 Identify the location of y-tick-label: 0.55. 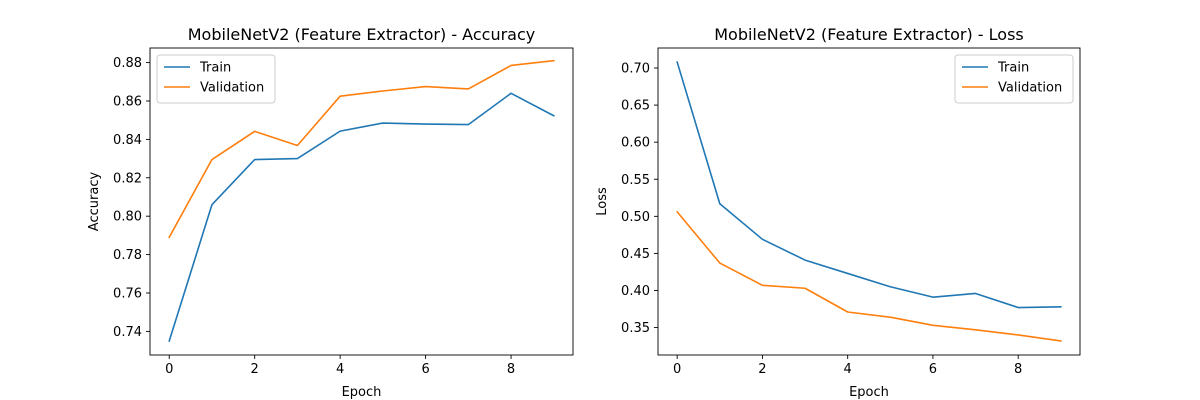
(635, 180).